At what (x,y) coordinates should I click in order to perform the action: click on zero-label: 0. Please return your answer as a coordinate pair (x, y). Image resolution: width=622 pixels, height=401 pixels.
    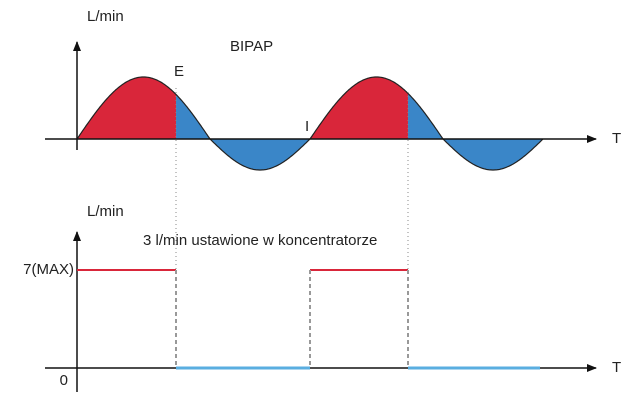
    Looking at the image, I should click on (64, 380).